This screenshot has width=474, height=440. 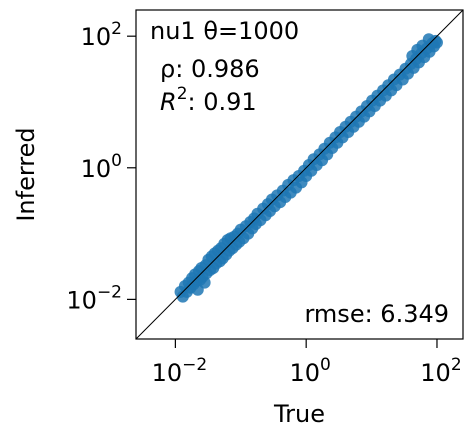 What do you see at coordinates (376, 314) in the screenshot?
I see `rmse-annotation: rmse: 6.349` at bounding box center [376, 314].